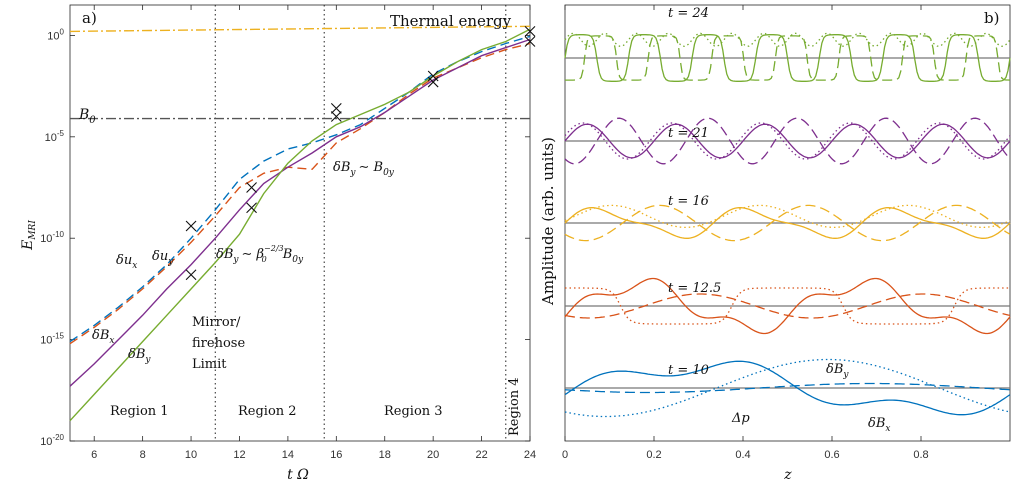 This screenshot has width=1012, height=487. What do you see at coordinates (385, 455) in the screenshot?
I see `x-tick-label: 18` at bounding box center [385, 455].